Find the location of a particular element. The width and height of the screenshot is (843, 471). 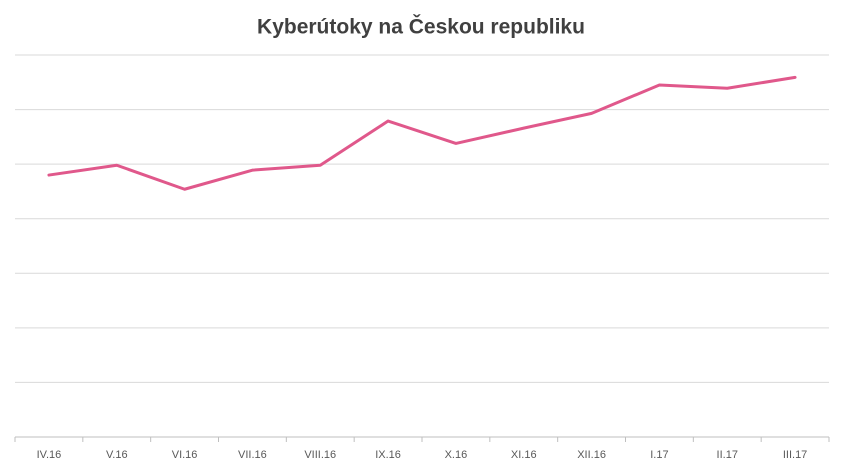

chart-title: Kyberútoky na Českou republiku is located at coordinates (421, 27).